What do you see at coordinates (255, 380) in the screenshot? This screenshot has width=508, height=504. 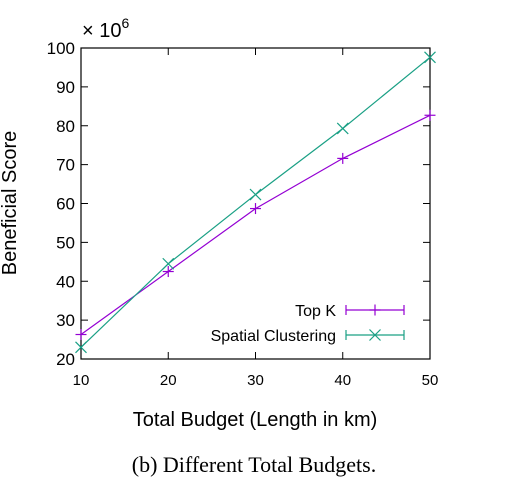 I see `x-tick-label: 30` at bounding box center [255, 380].